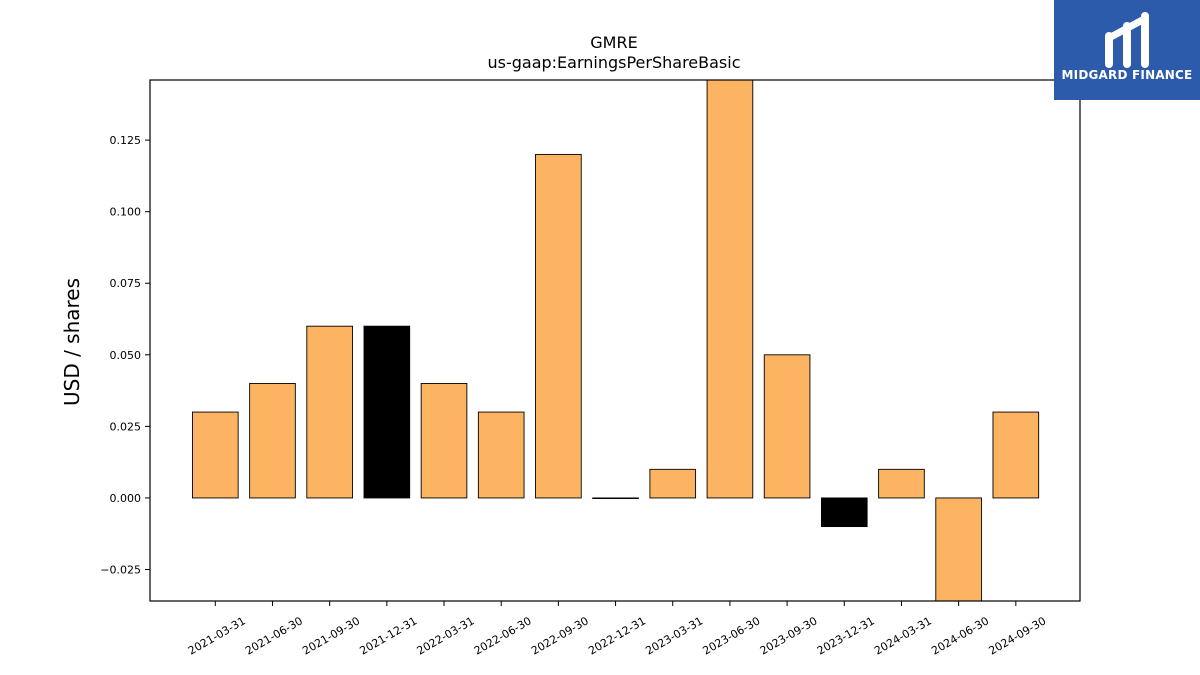 The width and height of the screenshot is (1200, 675). What do you see at coordinates (560, 635) in the screenshot?
I see `x-tick-label: 2022-09-30` at bounding box center [560, 635].